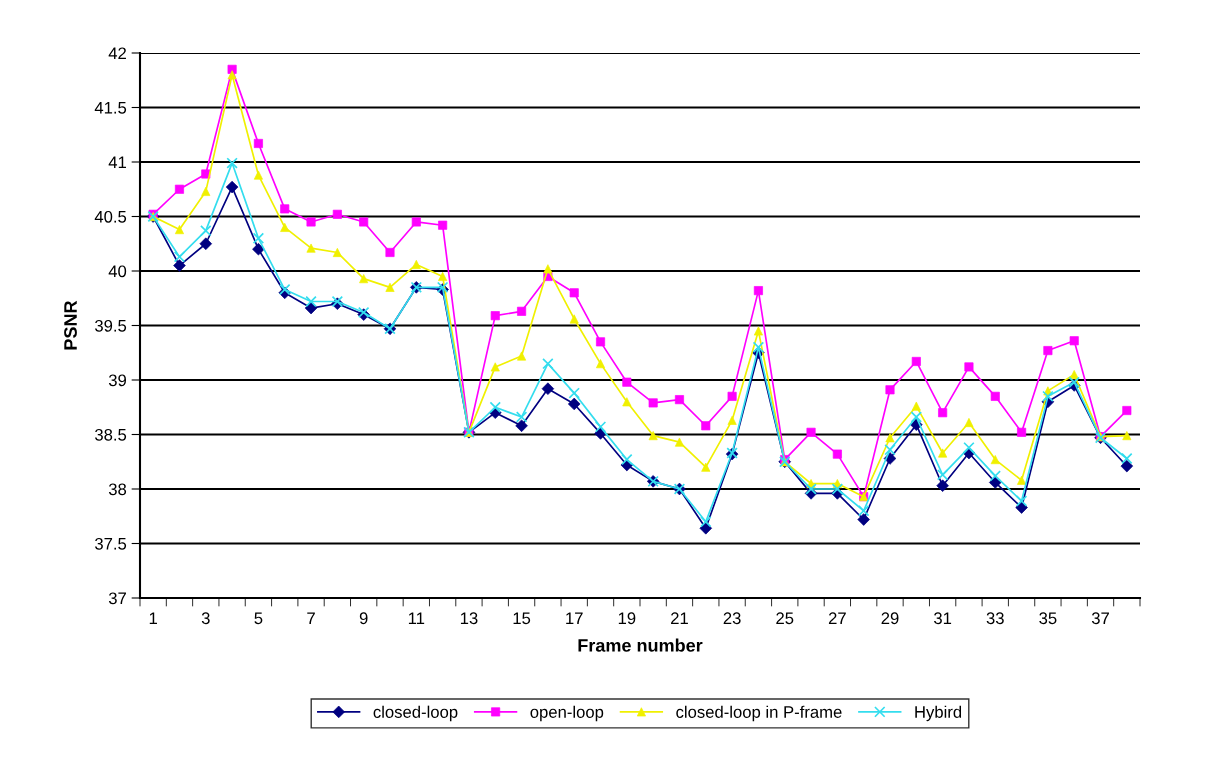  I want to click on x-tick-label: 35, so click(1048, 618).